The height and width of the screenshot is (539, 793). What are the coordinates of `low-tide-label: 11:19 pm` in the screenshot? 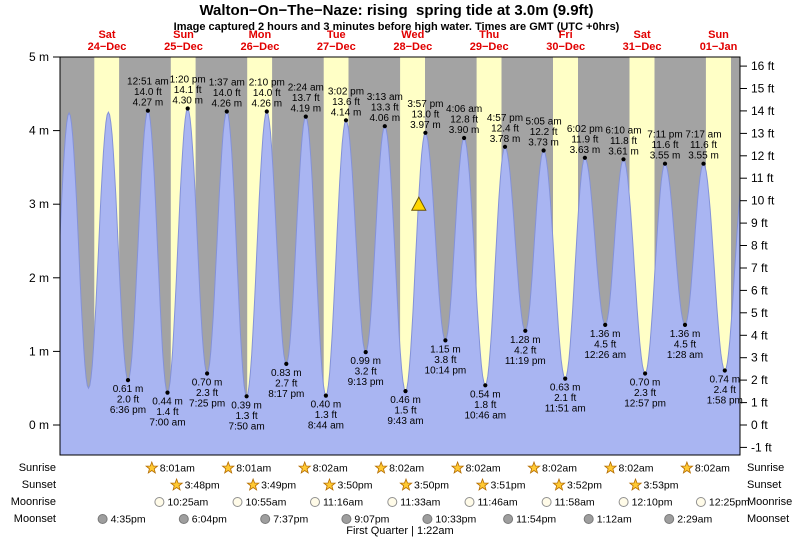 It's located at (525, 361).